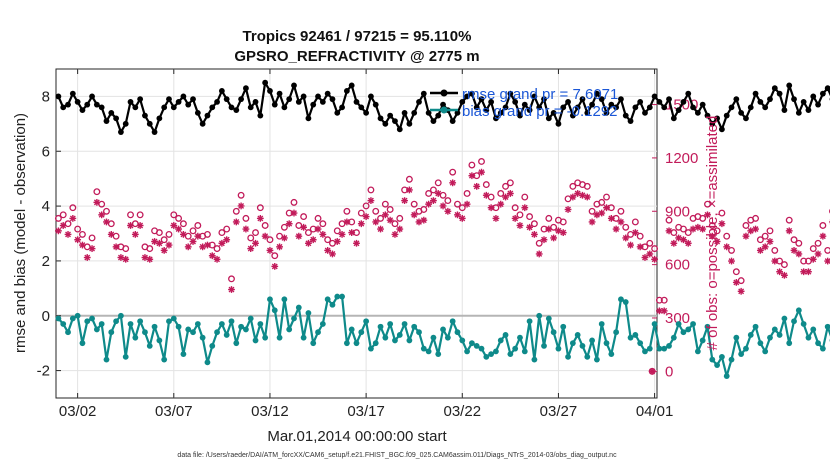 The image size is (830, 470). I want to click on y-right-tick-label: 900, so click(677, 211).